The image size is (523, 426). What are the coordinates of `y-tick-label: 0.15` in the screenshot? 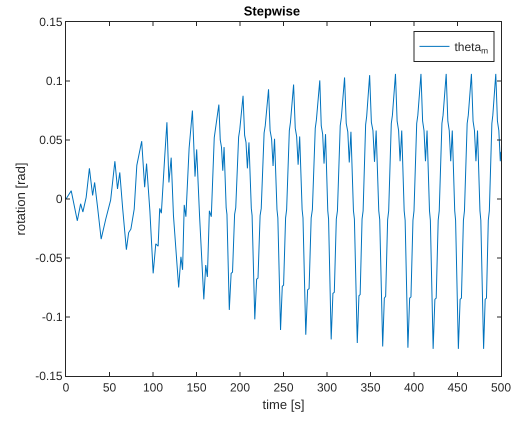 It's located at (51, 22).